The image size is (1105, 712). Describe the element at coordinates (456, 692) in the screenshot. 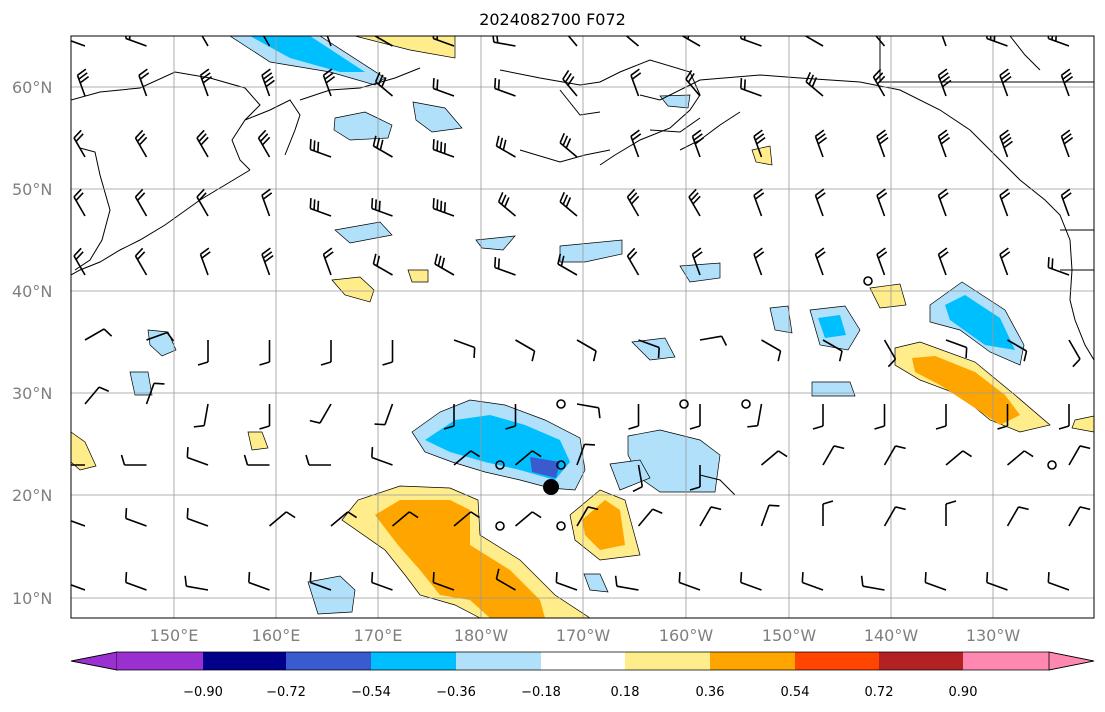

I see `colorbar-tick: −0.36` at that location.